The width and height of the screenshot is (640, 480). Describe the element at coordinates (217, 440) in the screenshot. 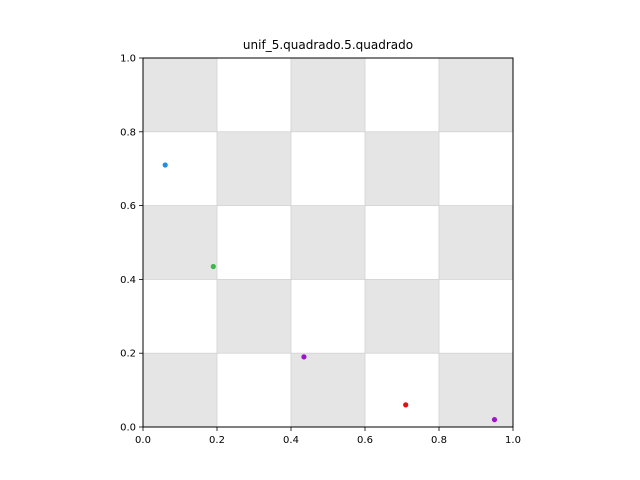

I see `x-tick-label: 0.2` at that location.